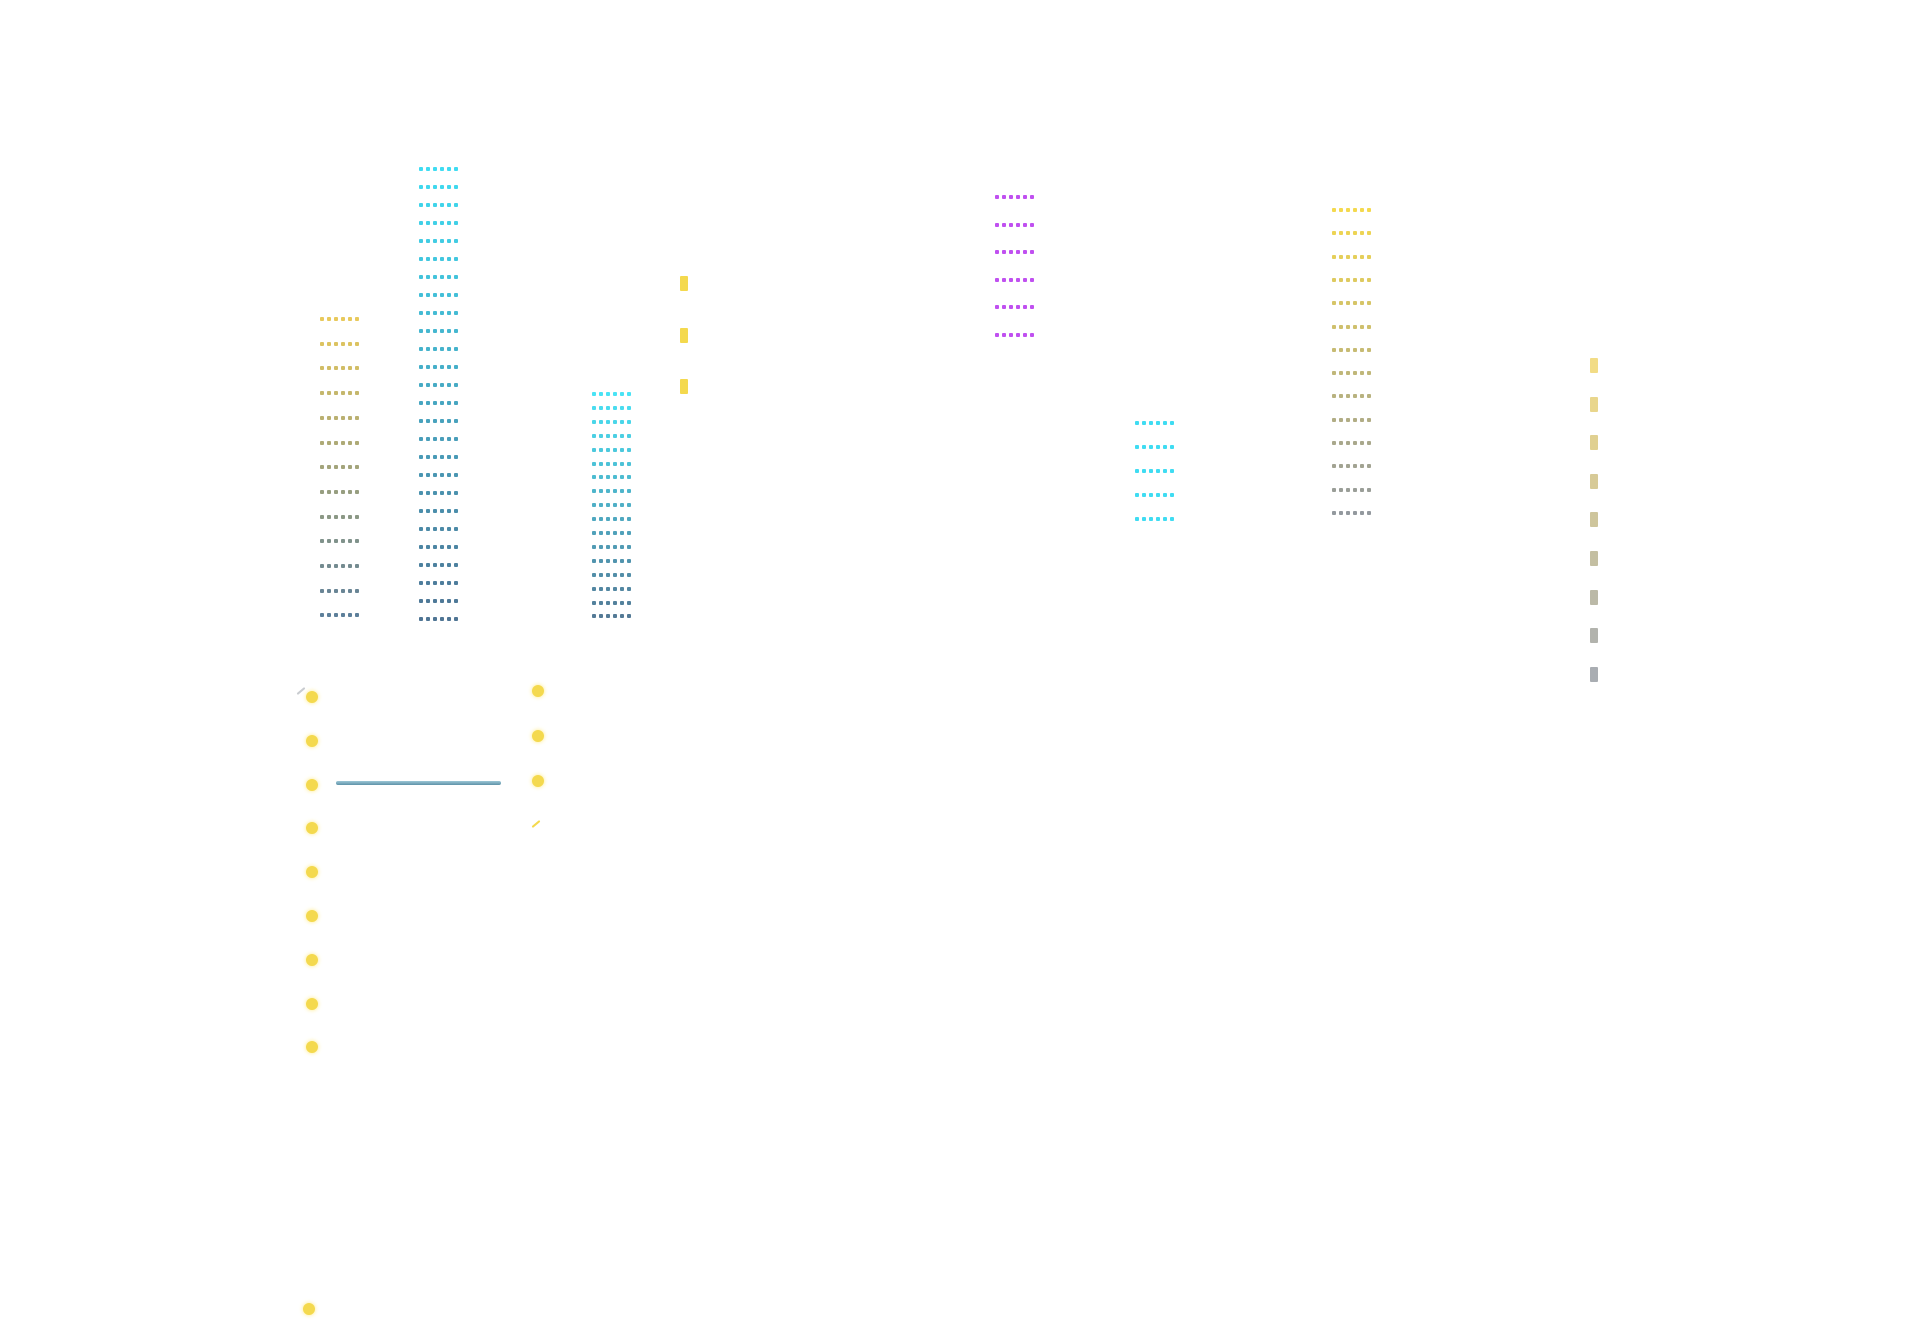 The image size is (1920, 1339). What do you see at coordinates (309, 1309) in the screenshot?
I see `bottom-dot` at bounding box center [309, 1309].